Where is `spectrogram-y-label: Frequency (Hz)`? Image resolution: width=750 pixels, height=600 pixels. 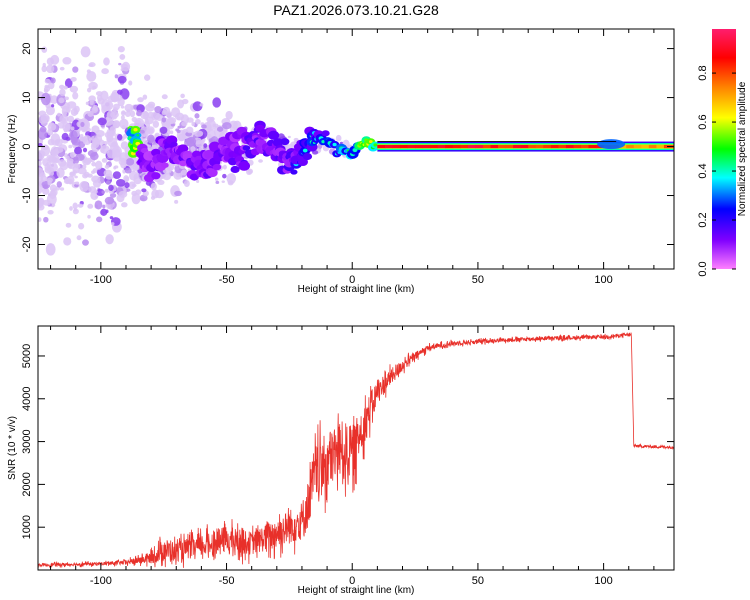 spectrogram-y-label: Frequency (Hz) is located at coordinates (12, 149).